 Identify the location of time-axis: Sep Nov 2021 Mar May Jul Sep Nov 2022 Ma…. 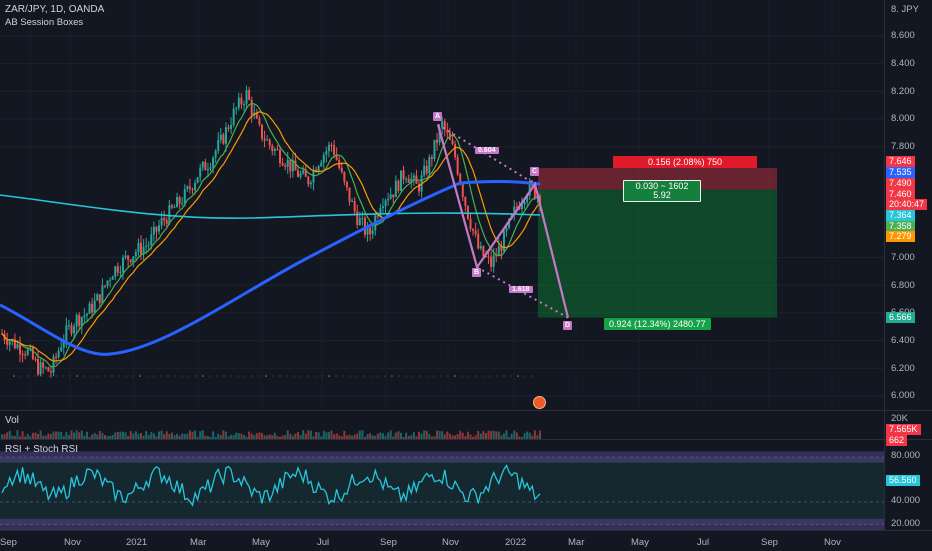
(466, 540).